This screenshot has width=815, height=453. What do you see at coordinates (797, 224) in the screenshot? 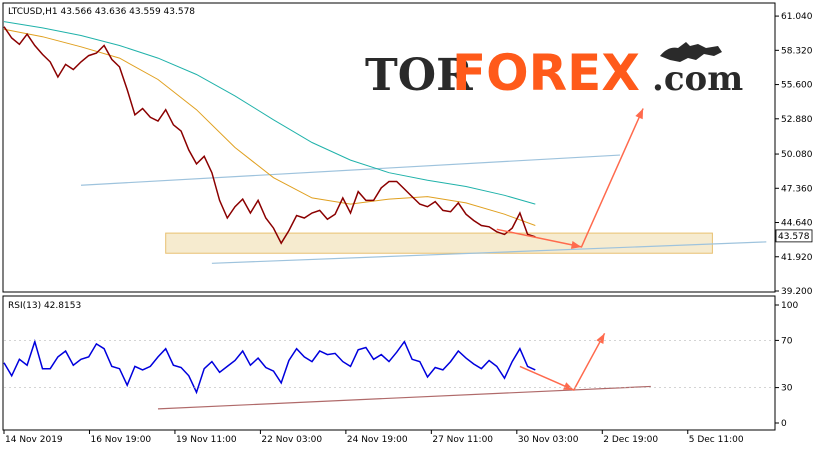
I see `price-y-tick-label: 44.640` at bounding box center [797, 224].